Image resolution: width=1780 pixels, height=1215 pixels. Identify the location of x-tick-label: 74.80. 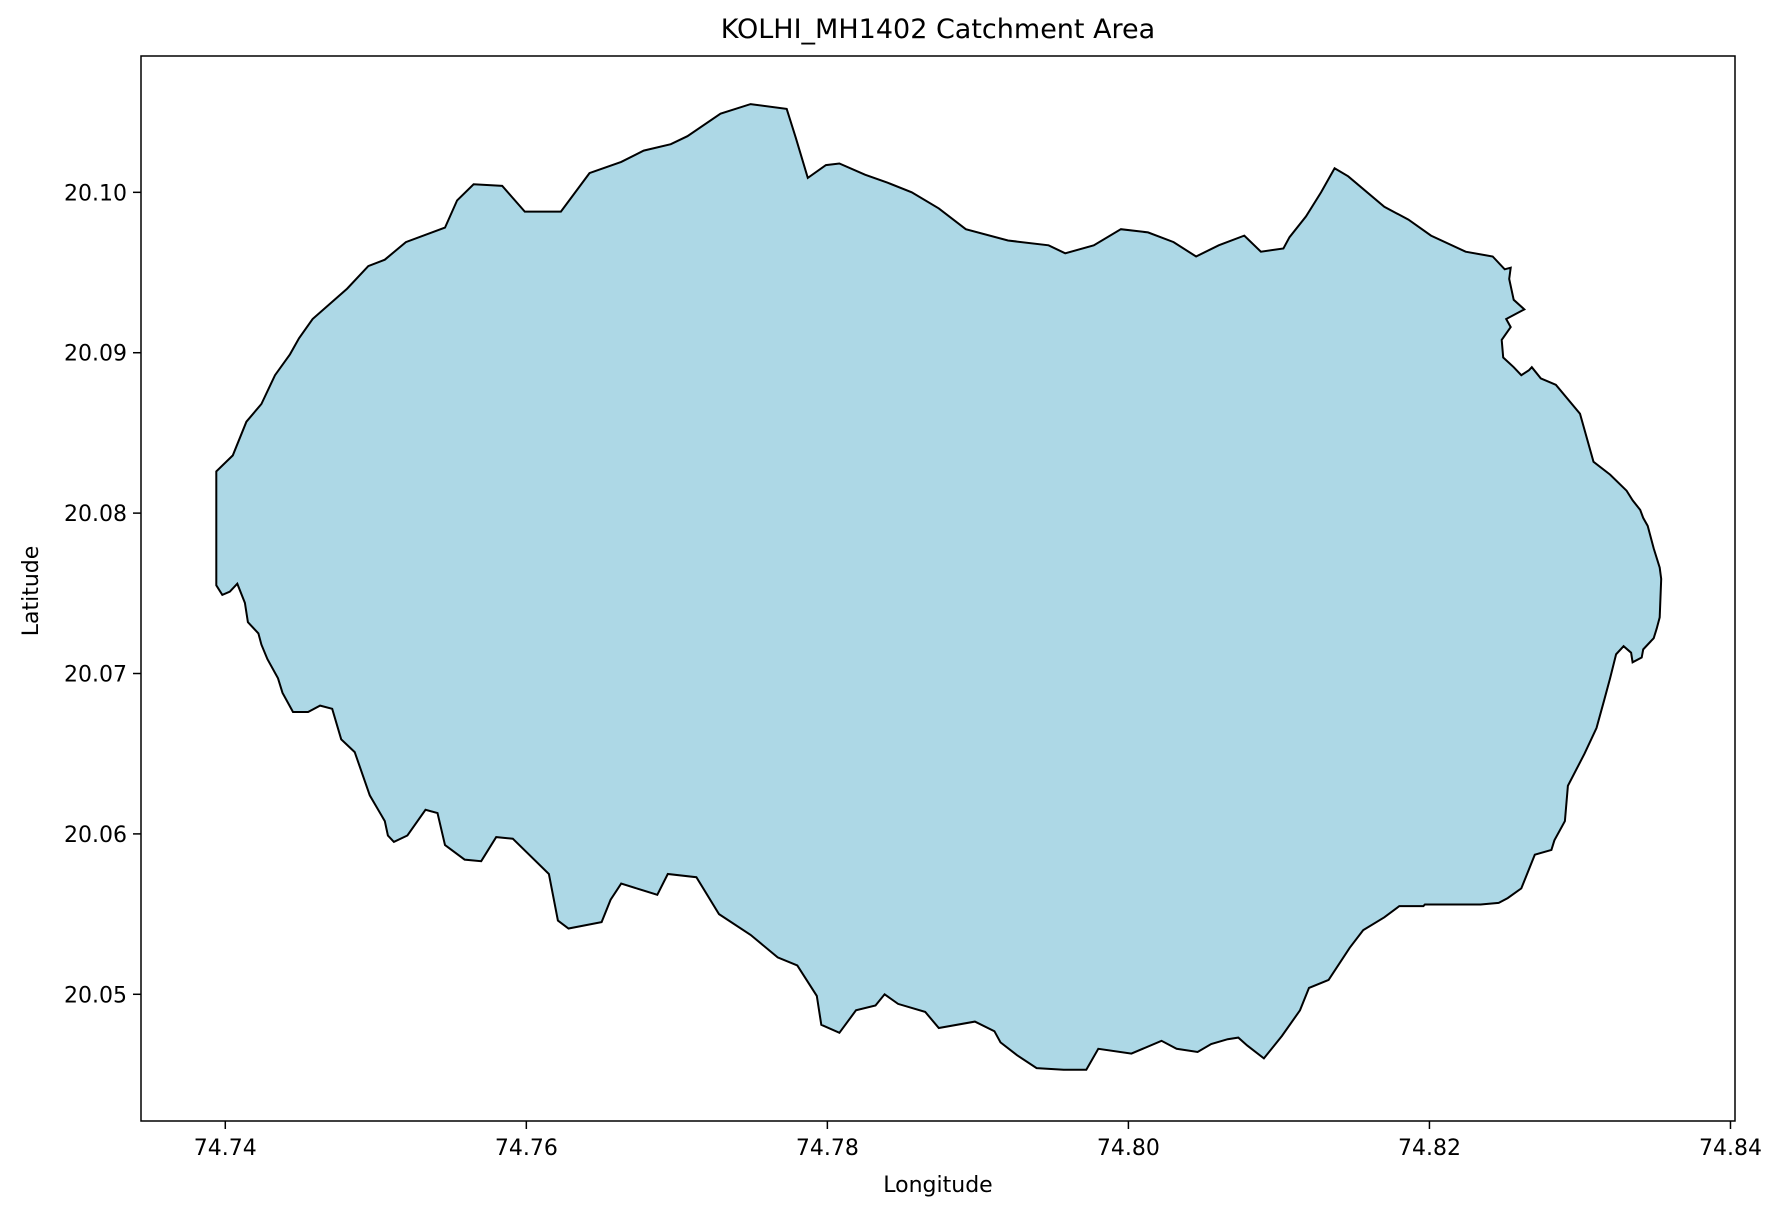
(1128, 1148).